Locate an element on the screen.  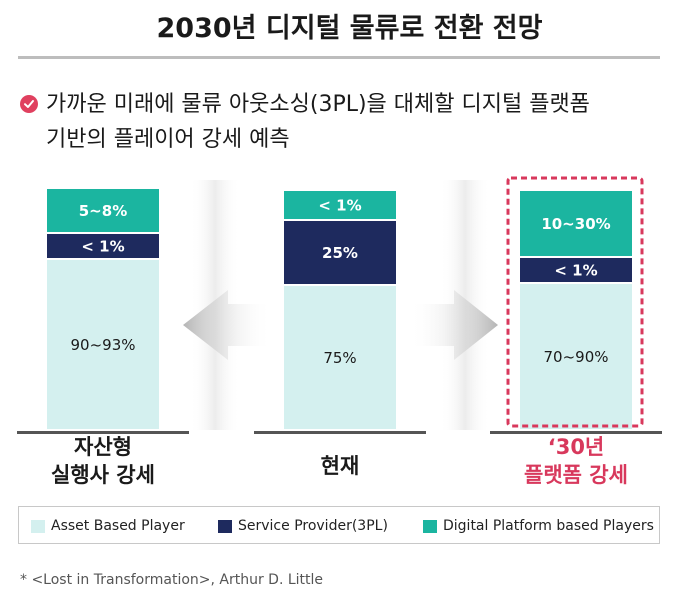
highlight-box is located at coordinates (575, 302).